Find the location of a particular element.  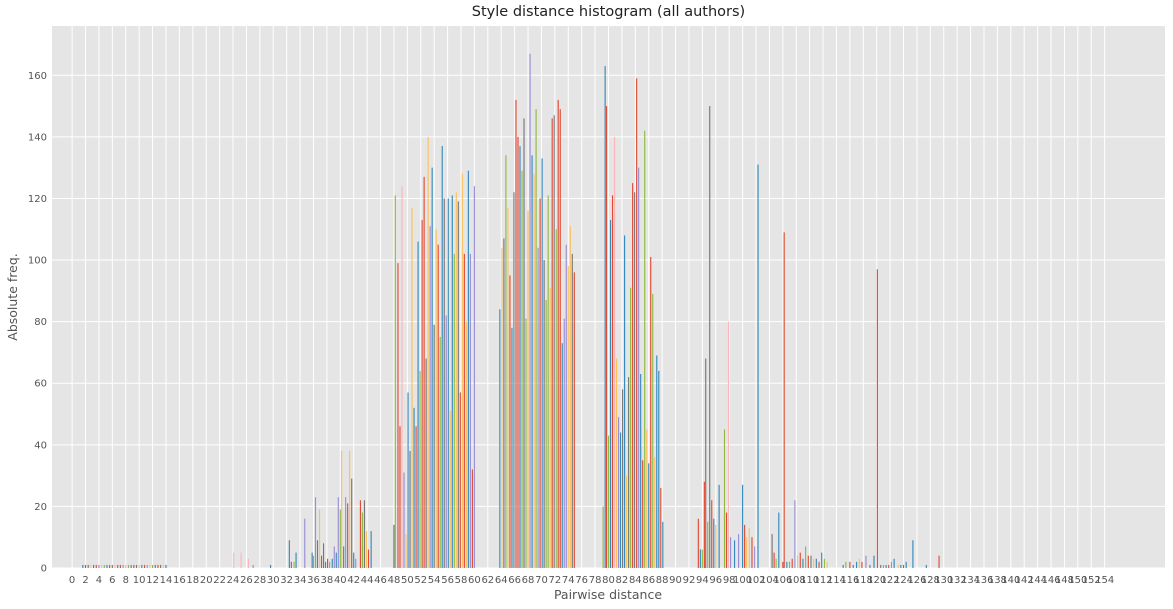

x-tick-label: 146 is located at coordinates (1050, 580).